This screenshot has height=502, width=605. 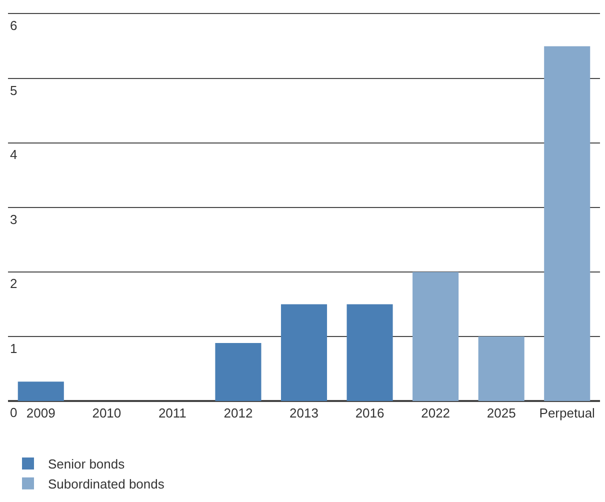 I want to click on x-tick-label: 2010, so click(x=107, y=413).